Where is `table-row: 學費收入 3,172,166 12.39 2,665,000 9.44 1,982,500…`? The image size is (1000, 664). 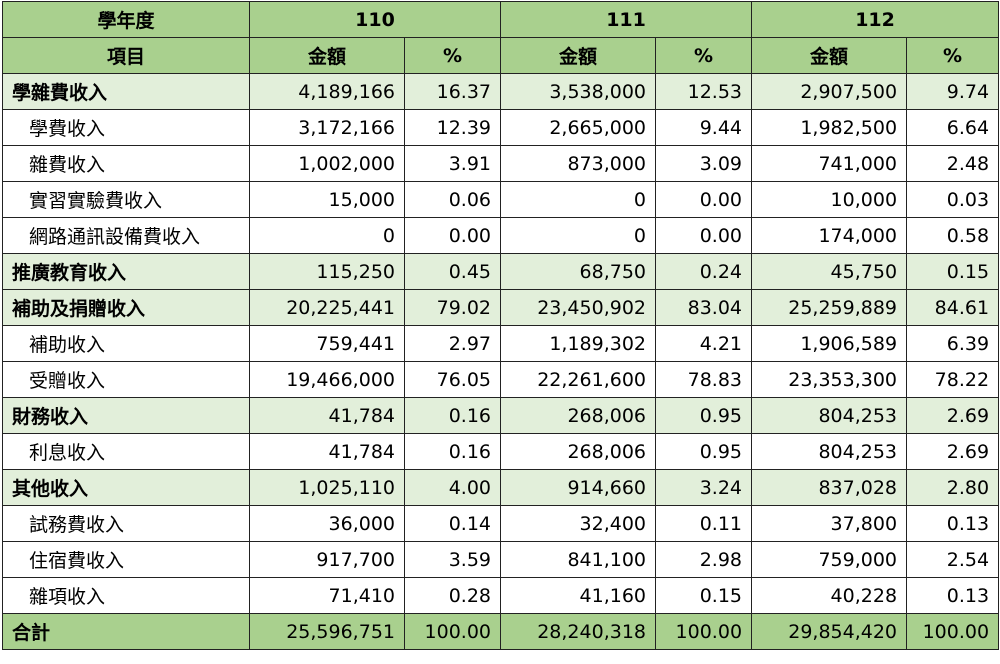
table-row: 學費收入 3,172,166 12.39 2,665,000 9.44 1,982,500… is located at coordinates (501, 127).